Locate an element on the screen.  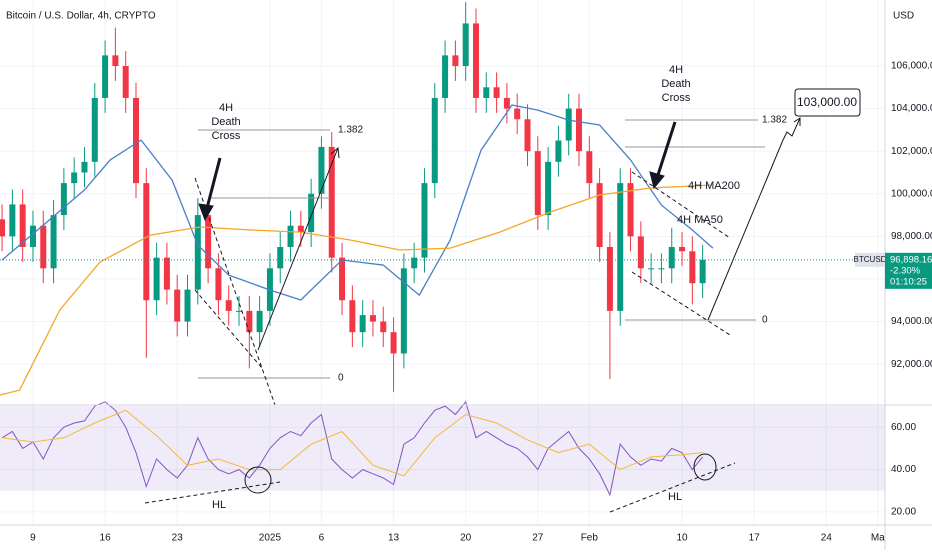
currency-label: USD is located at coordinates (903, 16).